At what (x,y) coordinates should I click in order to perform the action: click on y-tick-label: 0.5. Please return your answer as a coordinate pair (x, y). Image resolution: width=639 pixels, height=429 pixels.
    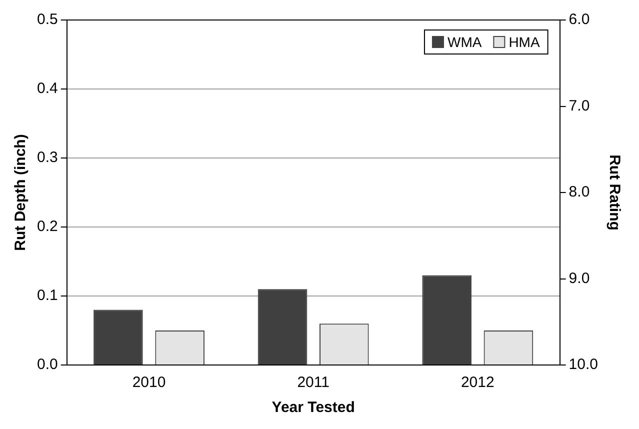
    Looking at the image, I should click on (47, 19).